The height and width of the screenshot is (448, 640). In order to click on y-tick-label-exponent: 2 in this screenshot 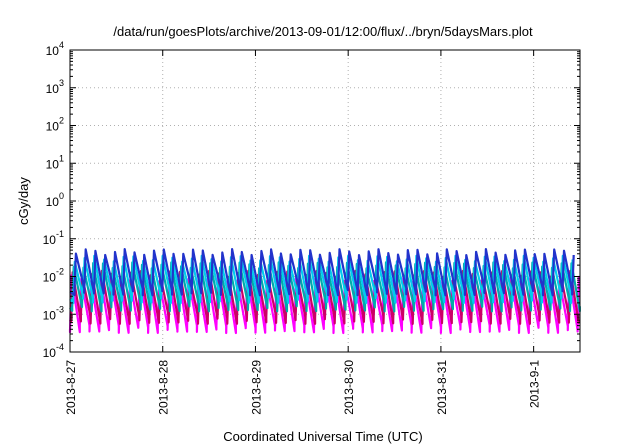, I will do `click(61, 121)`.